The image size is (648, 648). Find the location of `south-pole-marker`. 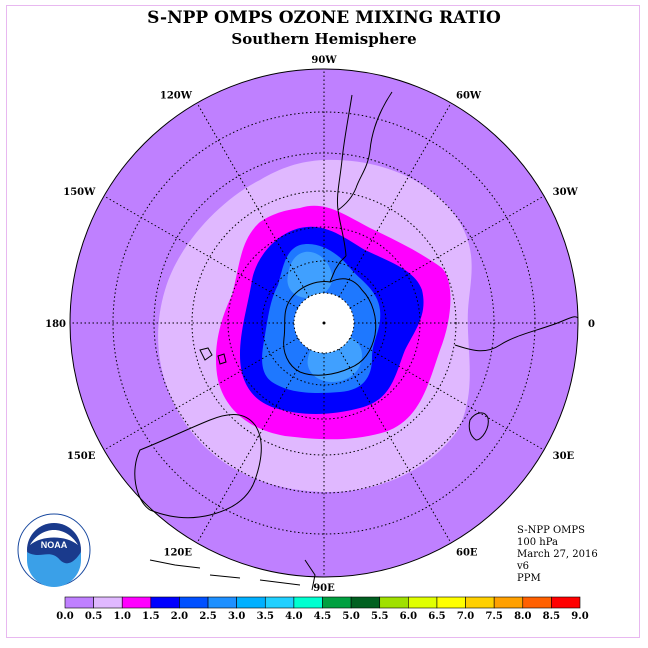

south-pole-marker is located at coordinates (324, 323).